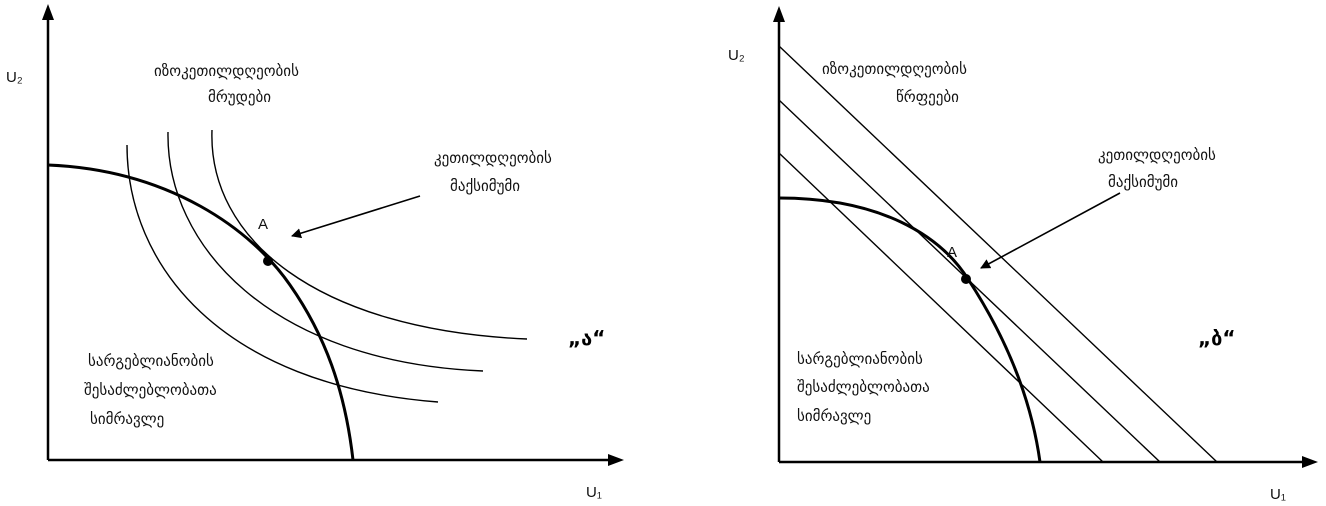 The width and height of the screenshot is (1326, 506). What do you see at coordinates (127, 419) in the screenshot?
I see `set-label-line3-a: სიმრავლე` at bounding box center [127, 419].